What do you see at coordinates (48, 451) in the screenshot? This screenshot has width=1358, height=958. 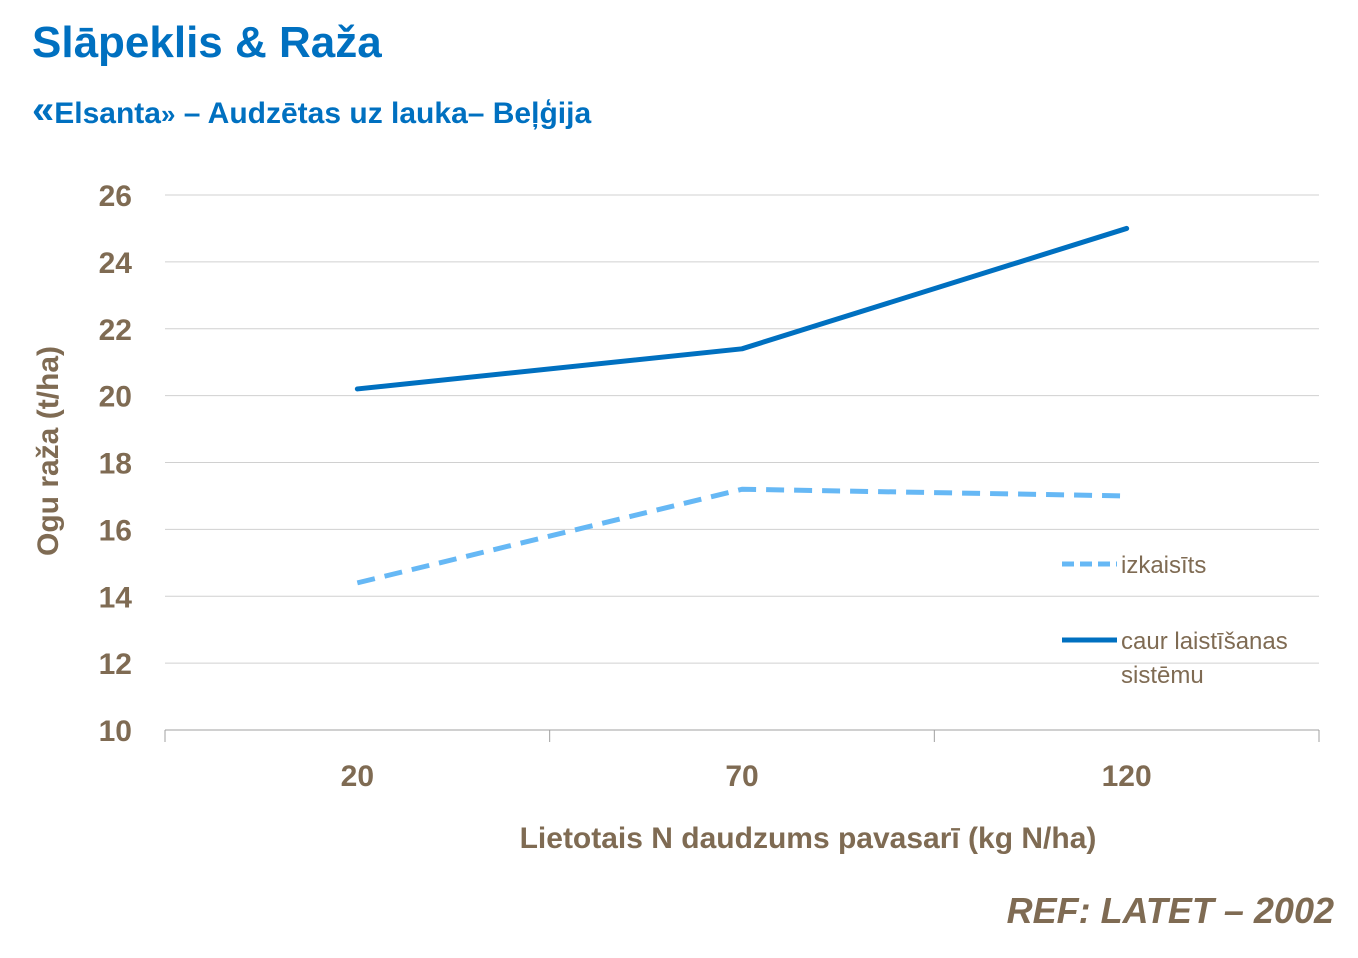 I see `y-axis-label: Ogu raža (t/ha)` at bounding box center [48, 451].